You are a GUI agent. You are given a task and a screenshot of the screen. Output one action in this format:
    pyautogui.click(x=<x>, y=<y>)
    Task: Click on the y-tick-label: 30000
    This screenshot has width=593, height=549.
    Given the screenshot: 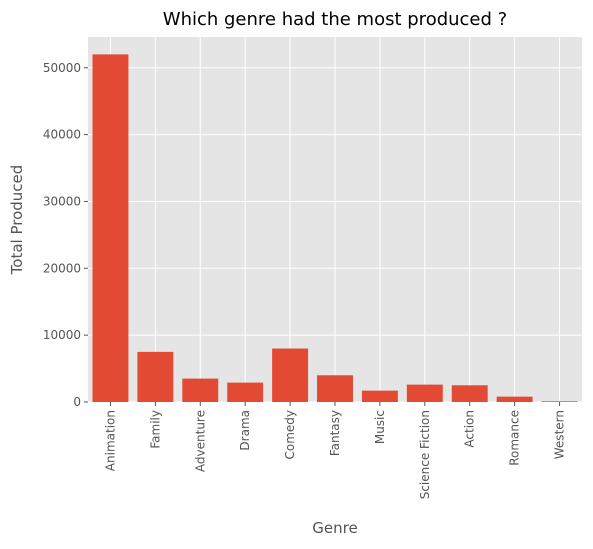 What is the action you would take?
    pyautogui.click(x=62, y=201)
    